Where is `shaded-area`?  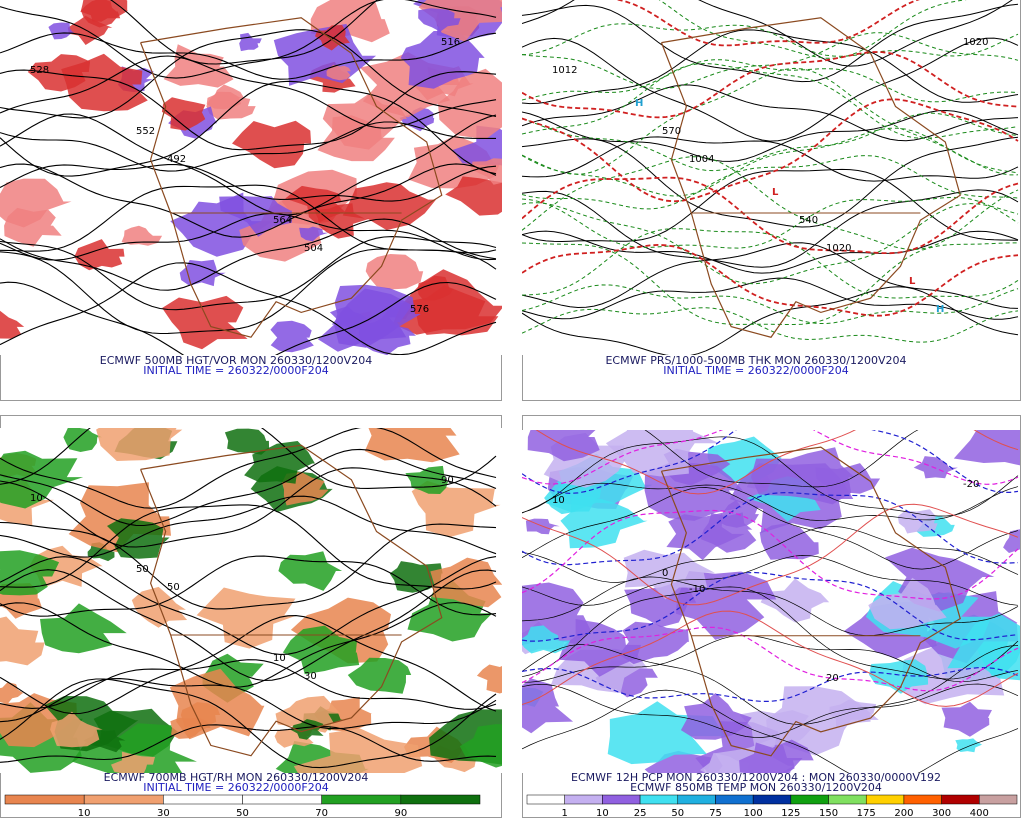
shaded-area is located at coordinates (412, 433).